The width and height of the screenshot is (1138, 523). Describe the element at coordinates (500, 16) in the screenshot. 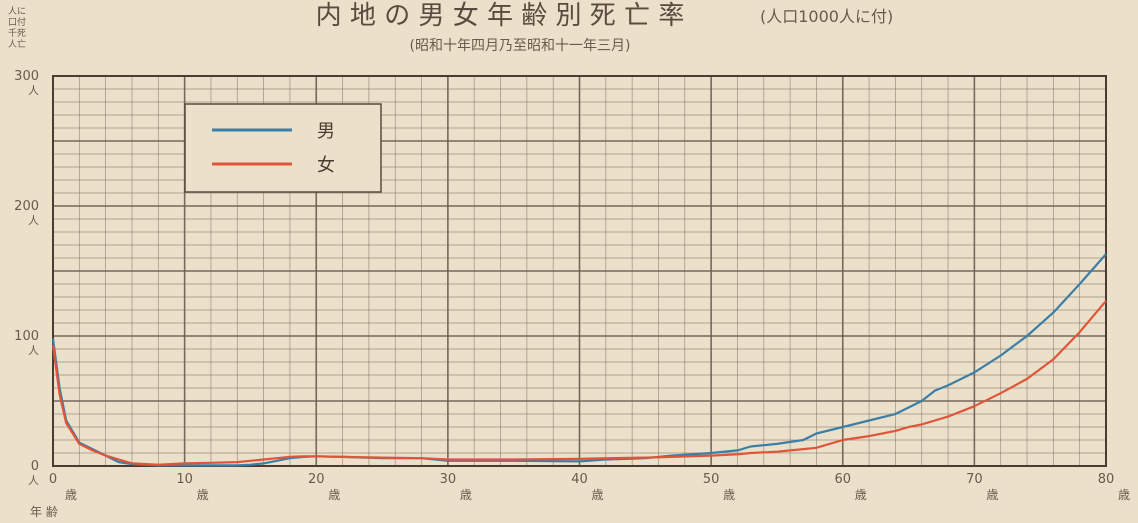

I see `chart-title: 内 地 の 男 女 年 齢 別 死 亡 率` at that location.